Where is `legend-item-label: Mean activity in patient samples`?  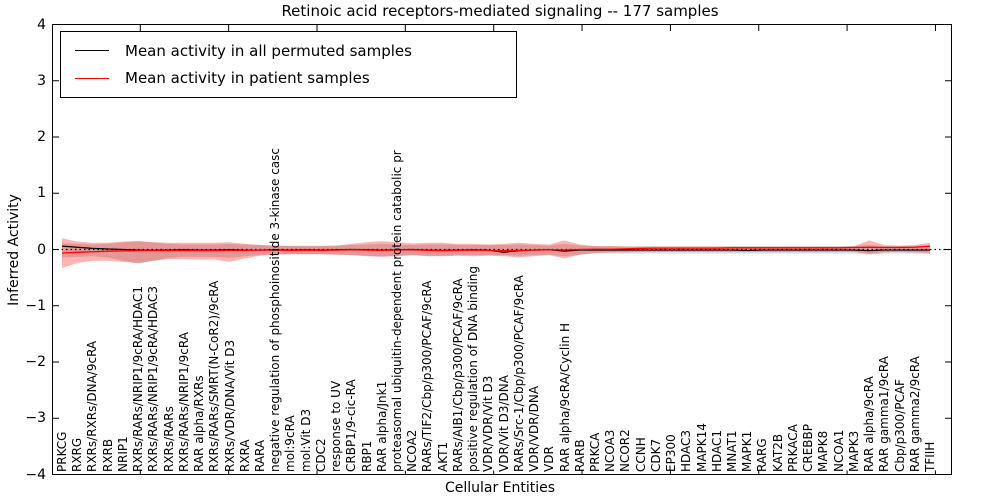 legend-item-label: Mean activity in patient samples is located at coordinates (247, 78).